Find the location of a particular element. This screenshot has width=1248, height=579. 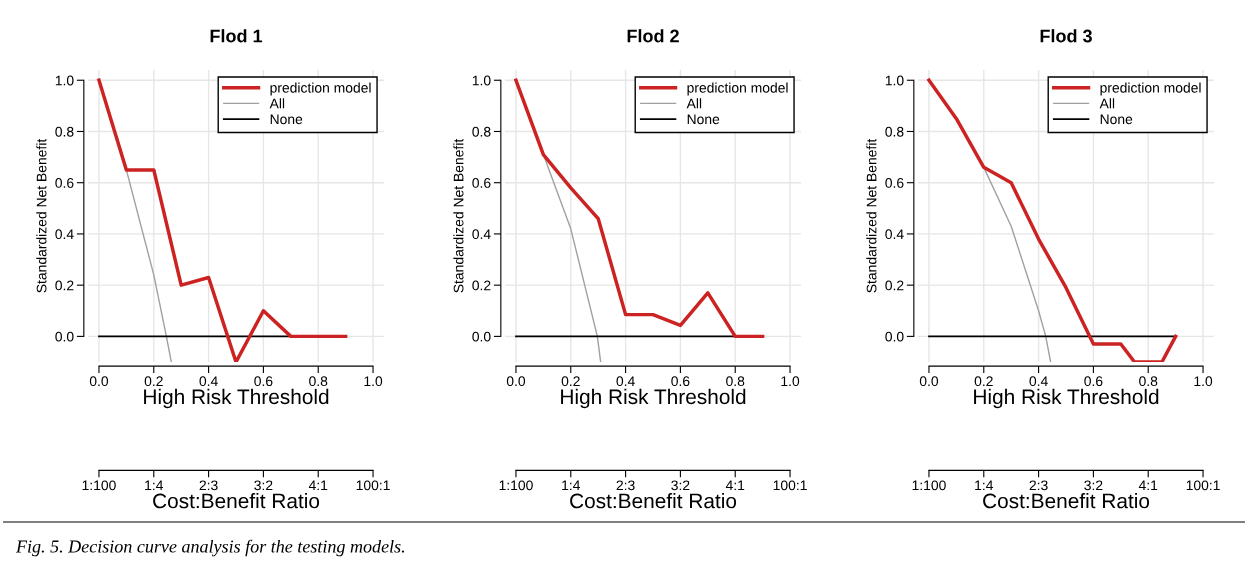

chart-title: Flod 1 is located at coordinates (236, 36).